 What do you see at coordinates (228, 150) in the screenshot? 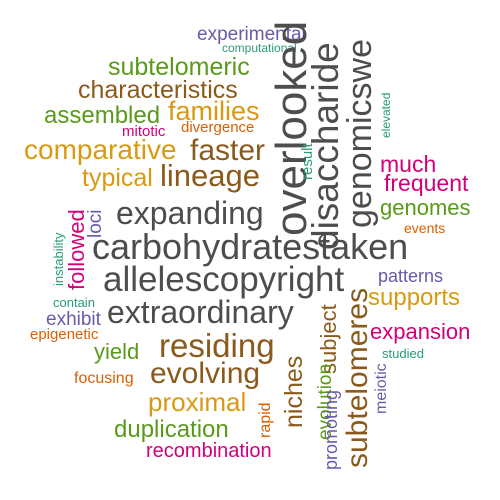
I see `word: faster` at bounding box center [228, 150].